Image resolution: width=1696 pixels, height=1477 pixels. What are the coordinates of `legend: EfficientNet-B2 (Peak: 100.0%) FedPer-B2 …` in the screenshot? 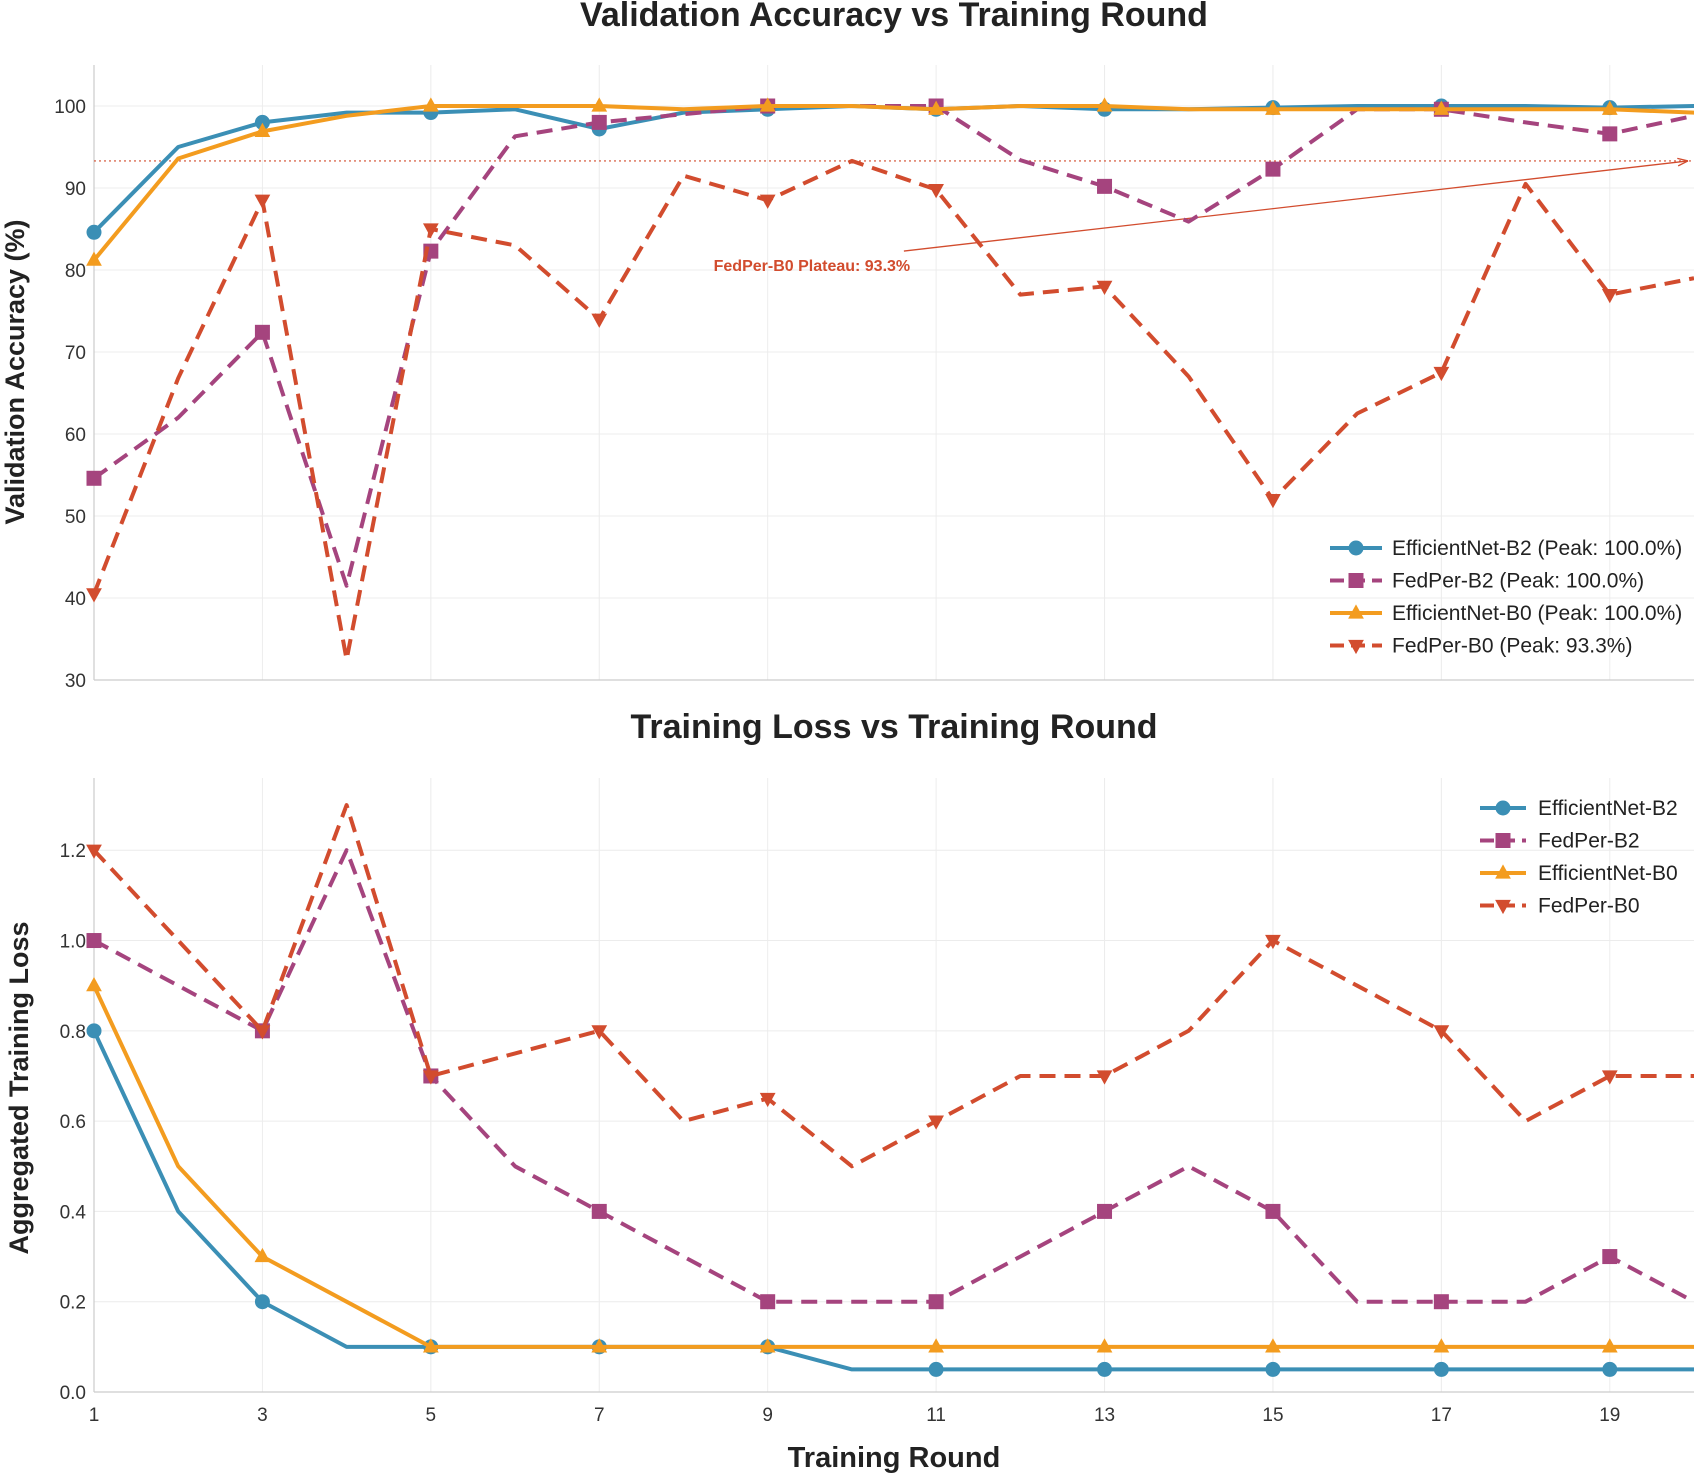 It's located at (1506, 597).